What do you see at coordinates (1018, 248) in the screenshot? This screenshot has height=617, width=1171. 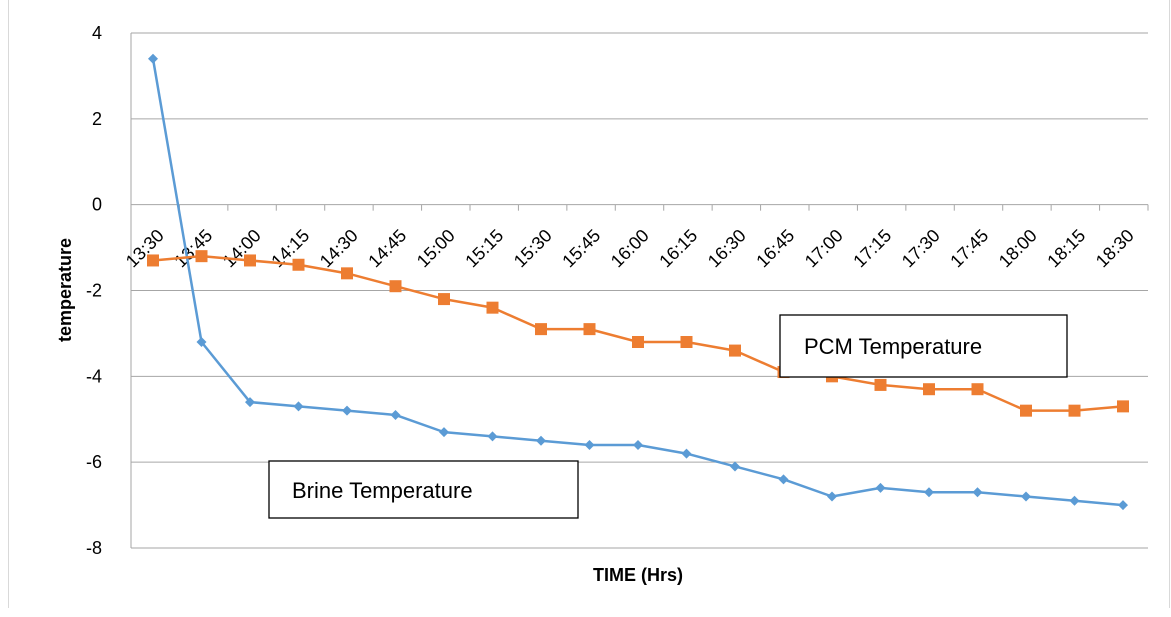 I see `x-tick-label: 18:00` at bounding box center [1018, 248].